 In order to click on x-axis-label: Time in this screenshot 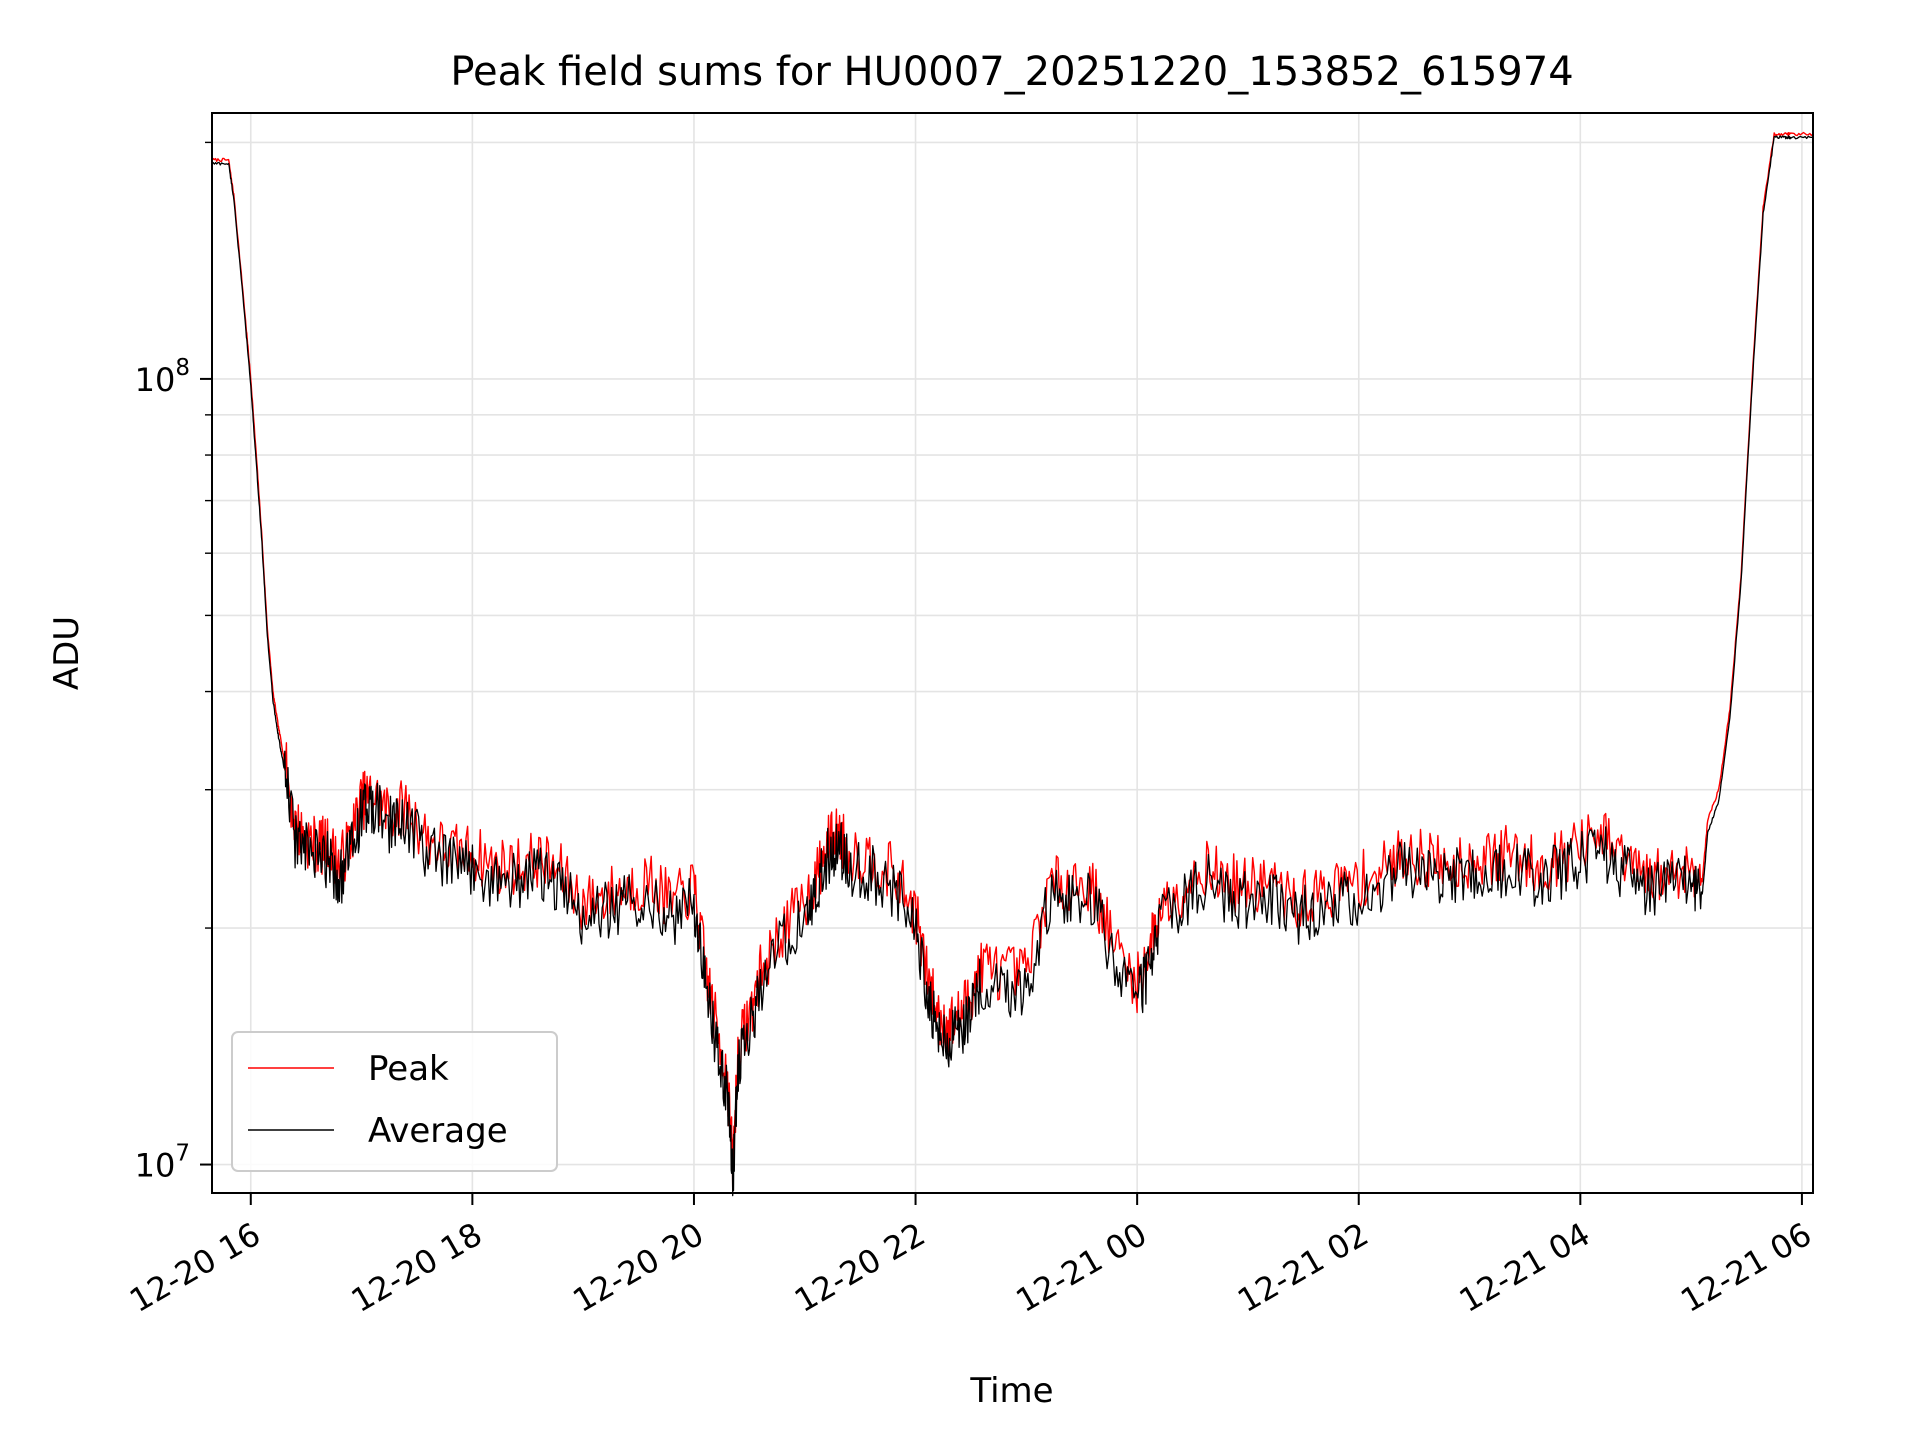, I will do `click(1011, 1391)`.